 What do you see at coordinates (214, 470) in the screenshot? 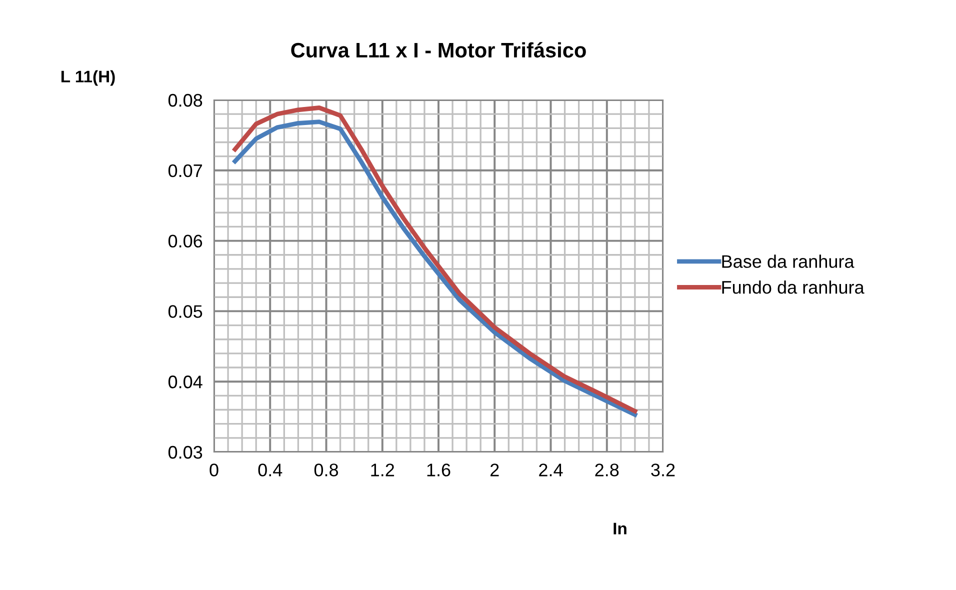
I see `x-tick-label: 0` at bounding box center [214, 470].